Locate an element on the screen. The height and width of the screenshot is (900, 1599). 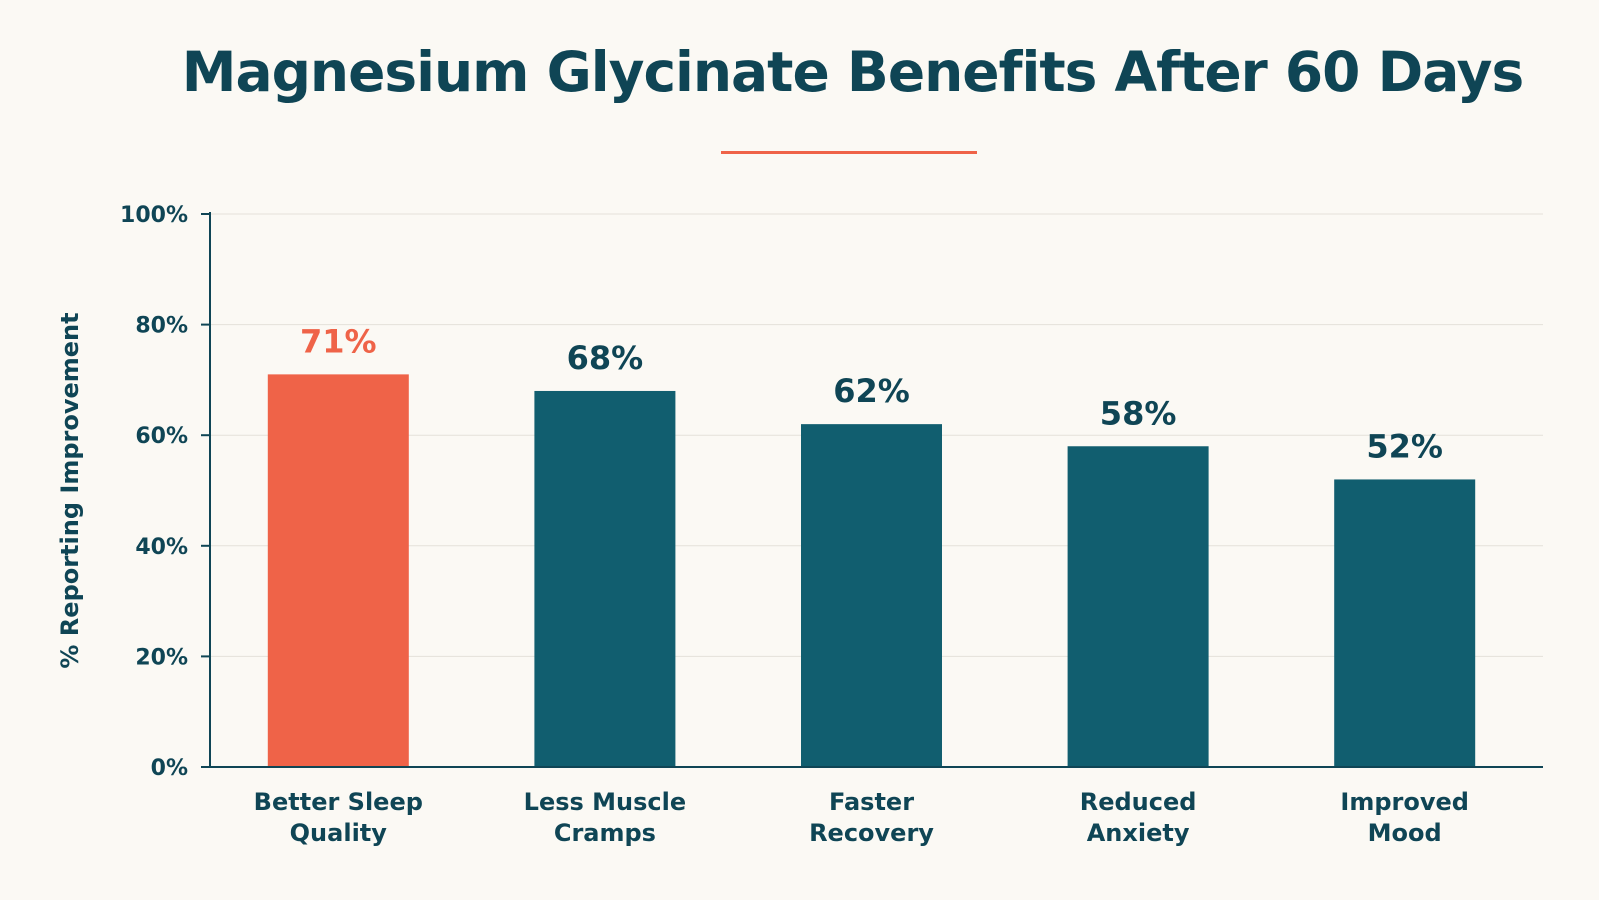
category-label-line: Faster is located at coordinates (871, 802).